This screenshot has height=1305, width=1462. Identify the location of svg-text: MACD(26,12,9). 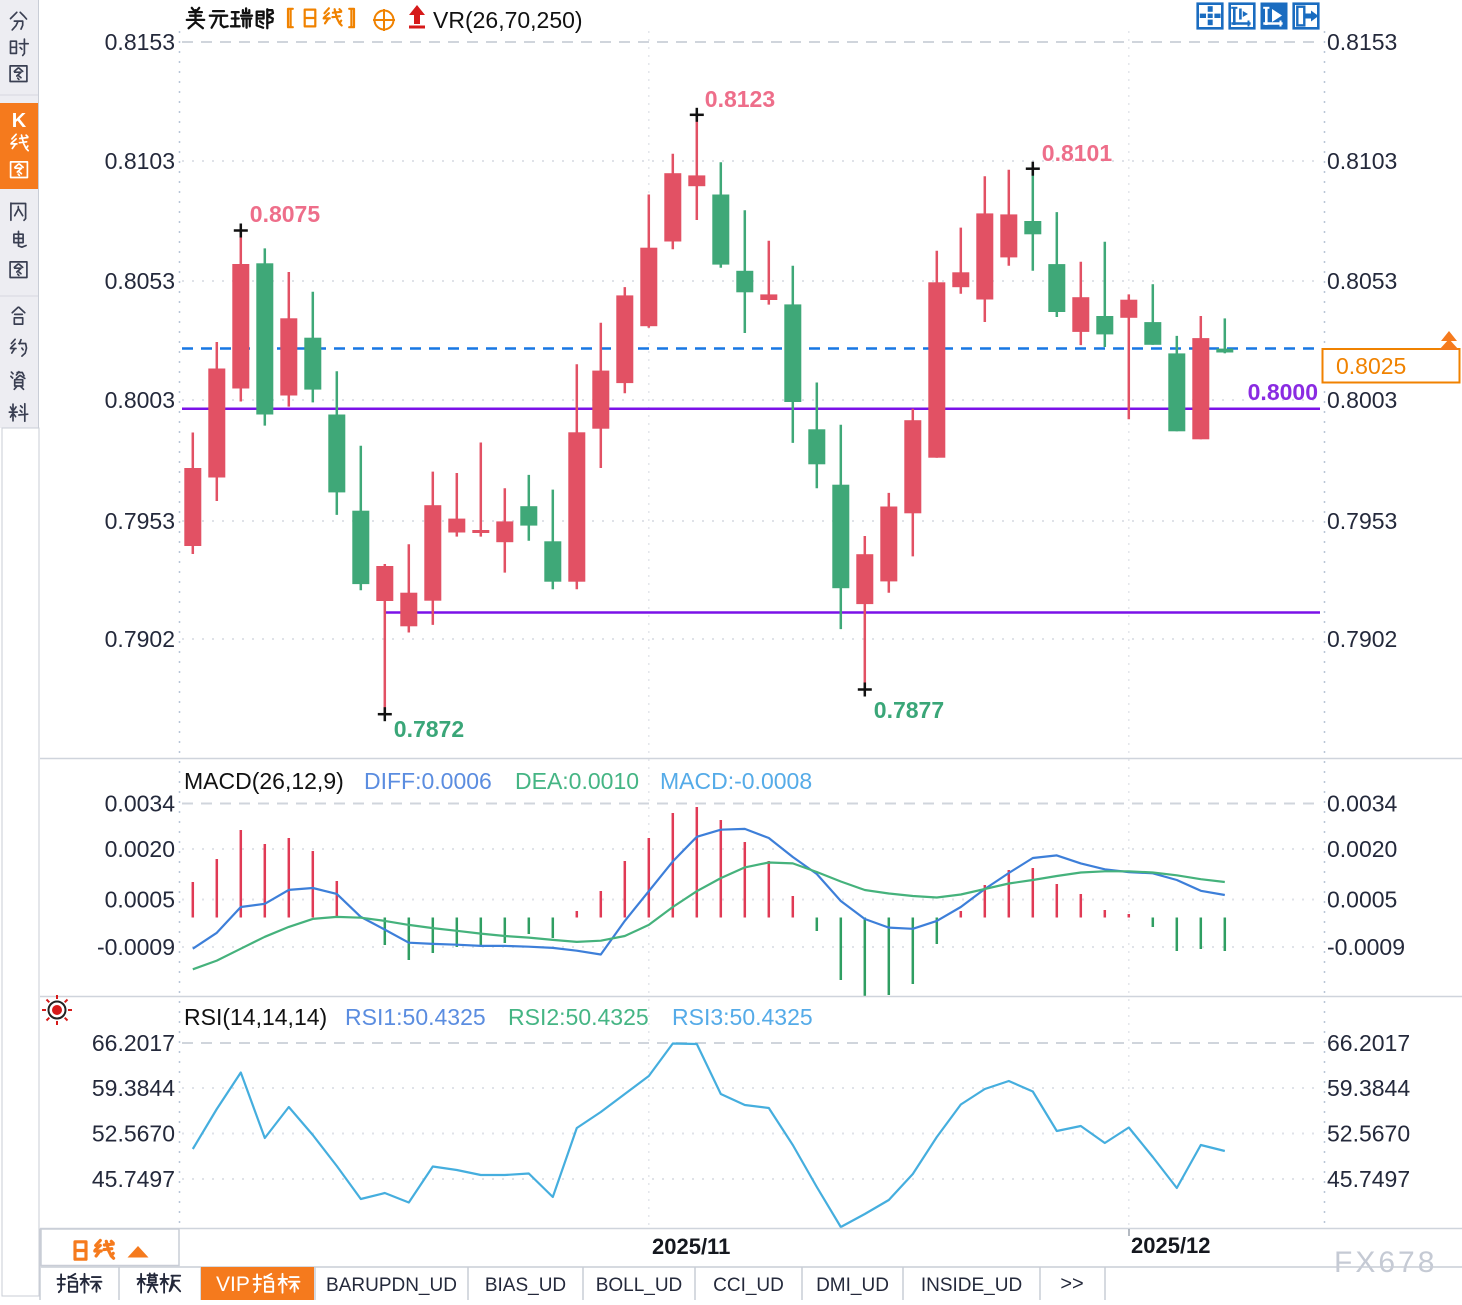
(264, 781).